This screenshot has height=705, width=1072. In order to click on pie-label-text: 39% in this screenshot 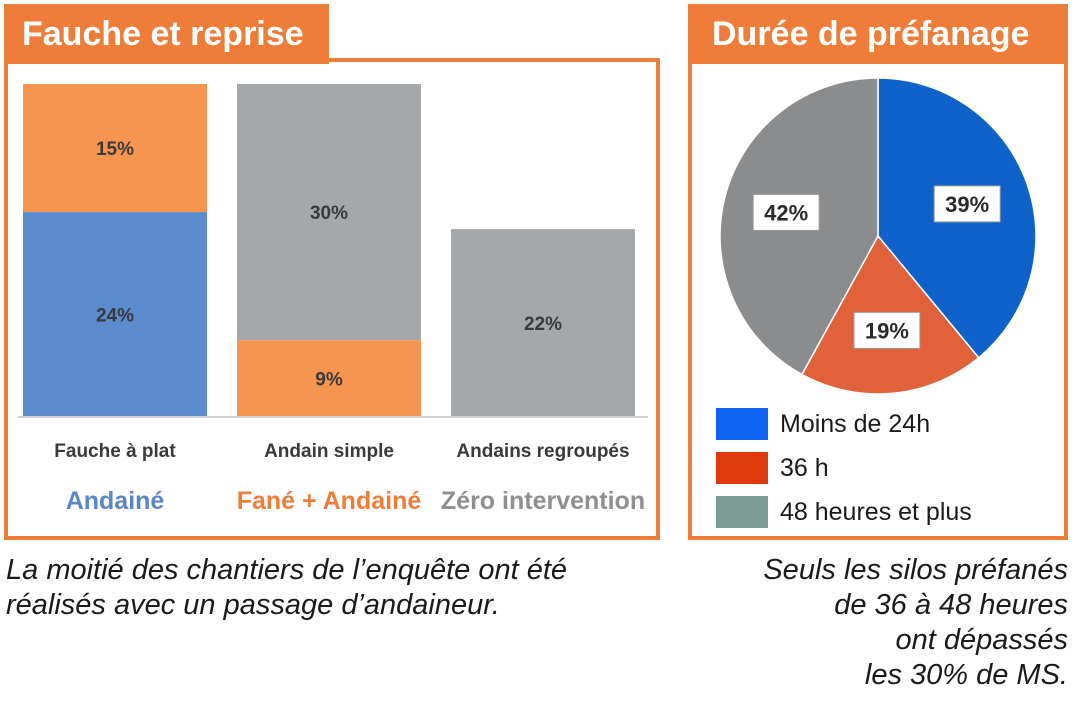, I will do `click(967, 204)`.